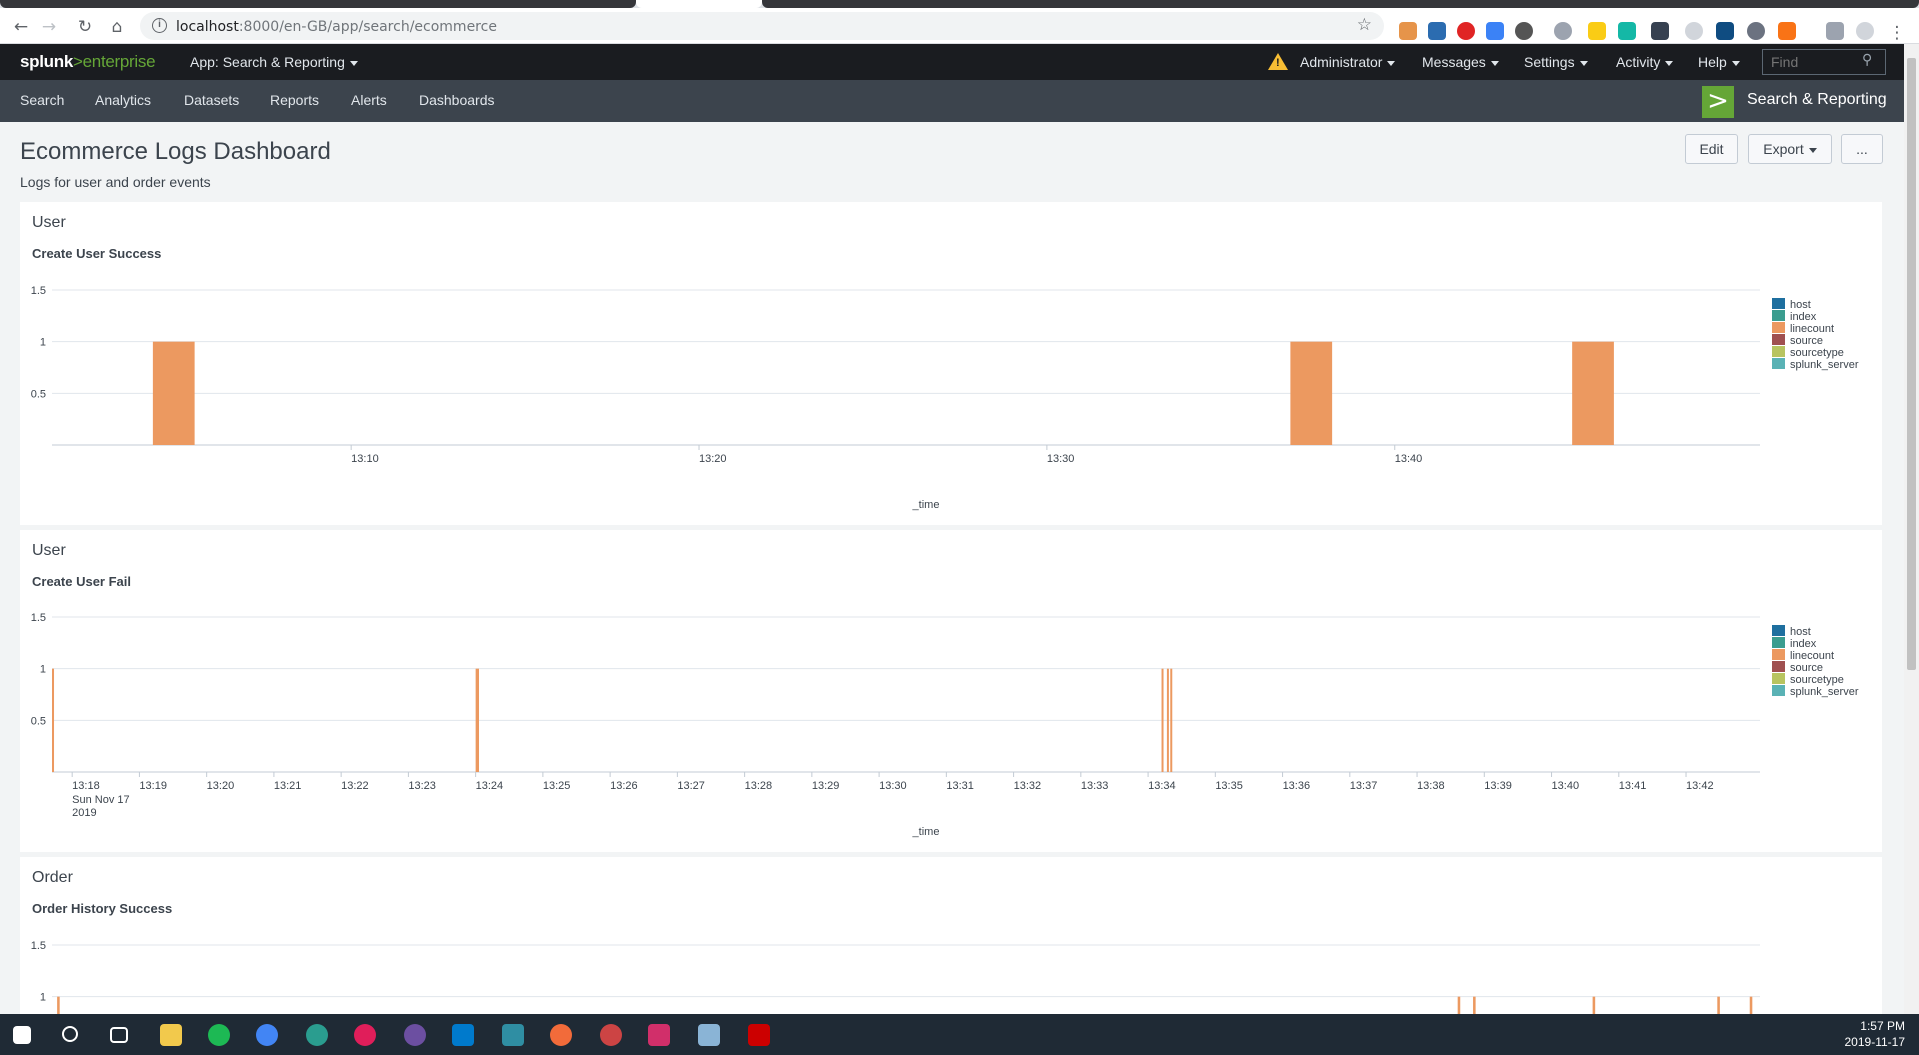  Describe the element at coordinates (1817, 99) in the screenshot. I see `app-name: Search & Reporting` at that location.